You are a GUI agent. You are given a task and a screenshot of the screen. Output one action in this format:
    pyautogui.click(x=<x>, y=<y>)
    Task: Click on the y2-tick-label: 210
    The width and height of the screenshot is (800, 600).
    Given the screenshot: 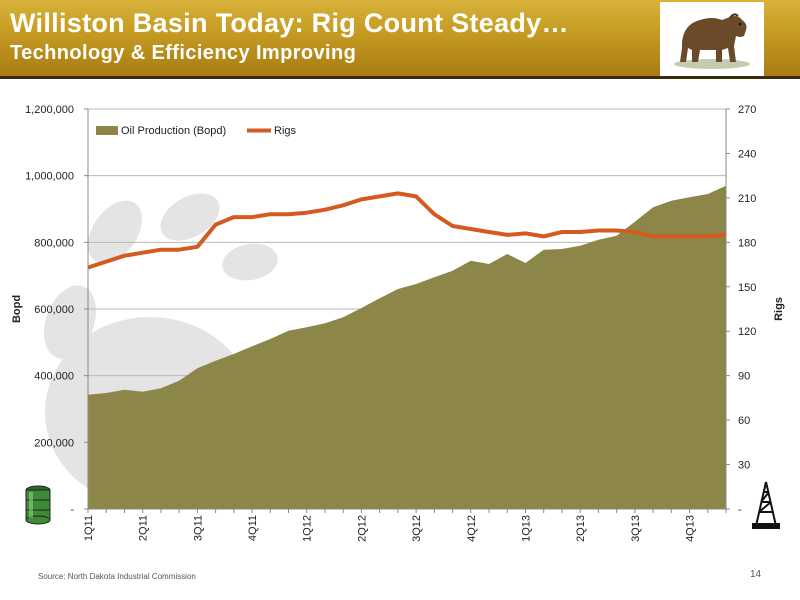 What is the action you would take?
    pyautogui.click(x=747, y=199)
    